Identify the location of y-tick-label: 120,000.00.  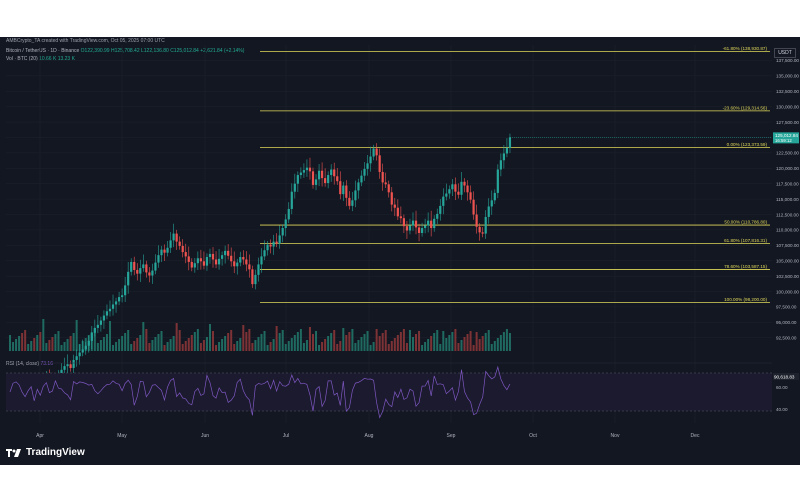
(787, 168).